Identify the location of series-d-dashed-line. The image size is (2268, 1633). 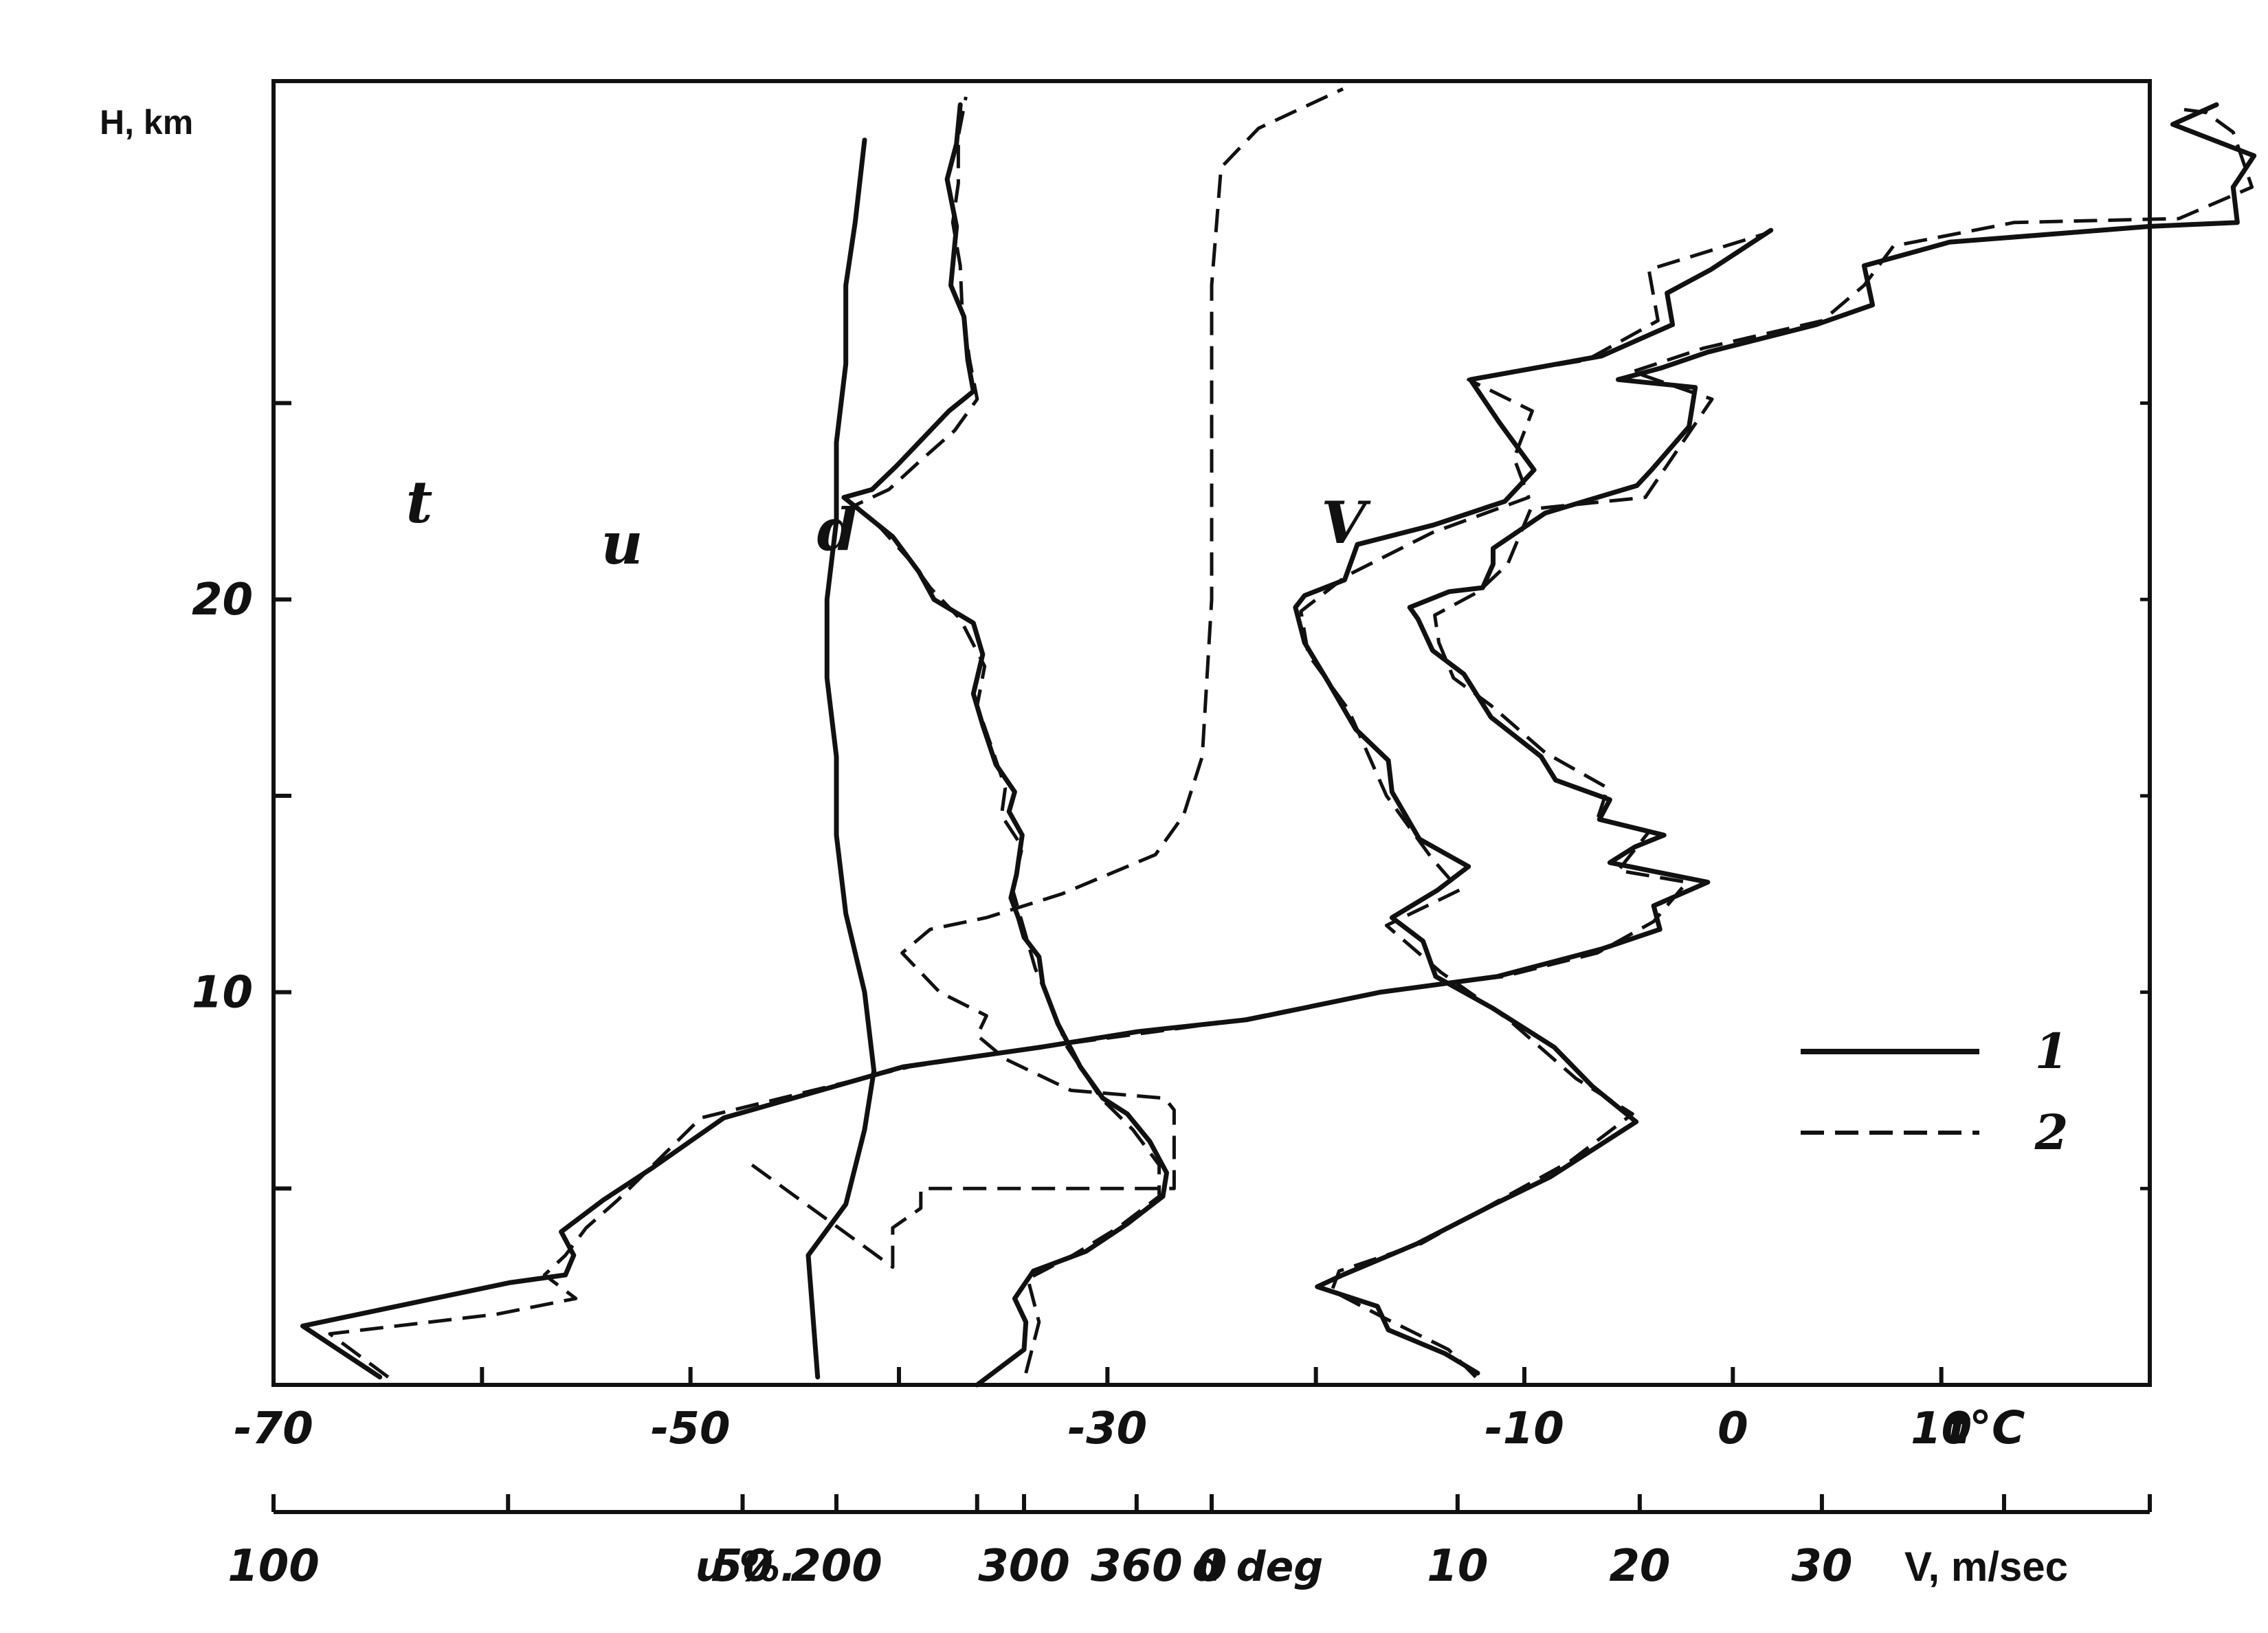
(1007, 735).